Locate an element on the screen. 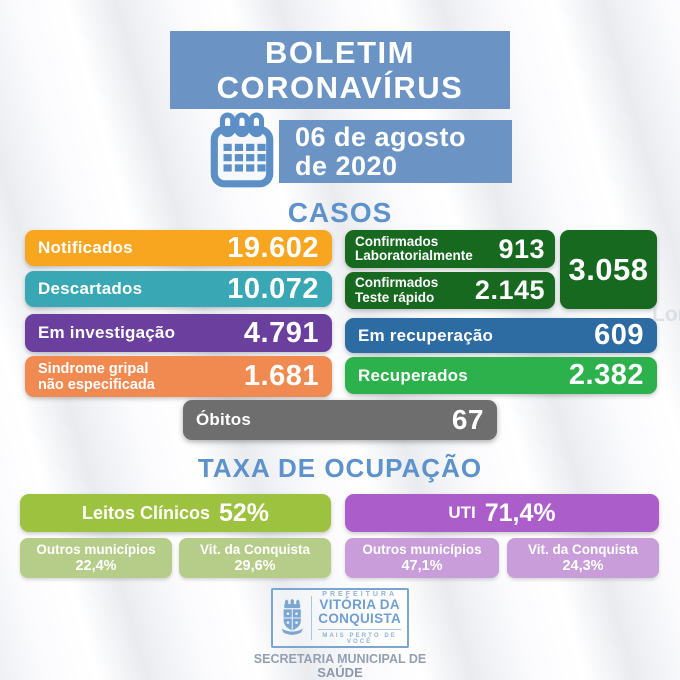 This screenshot has width=680, height=680. stat-bar-confirmados-teste: Confirmados Teste rápido 2.145 is located at coordinates (450, 290).